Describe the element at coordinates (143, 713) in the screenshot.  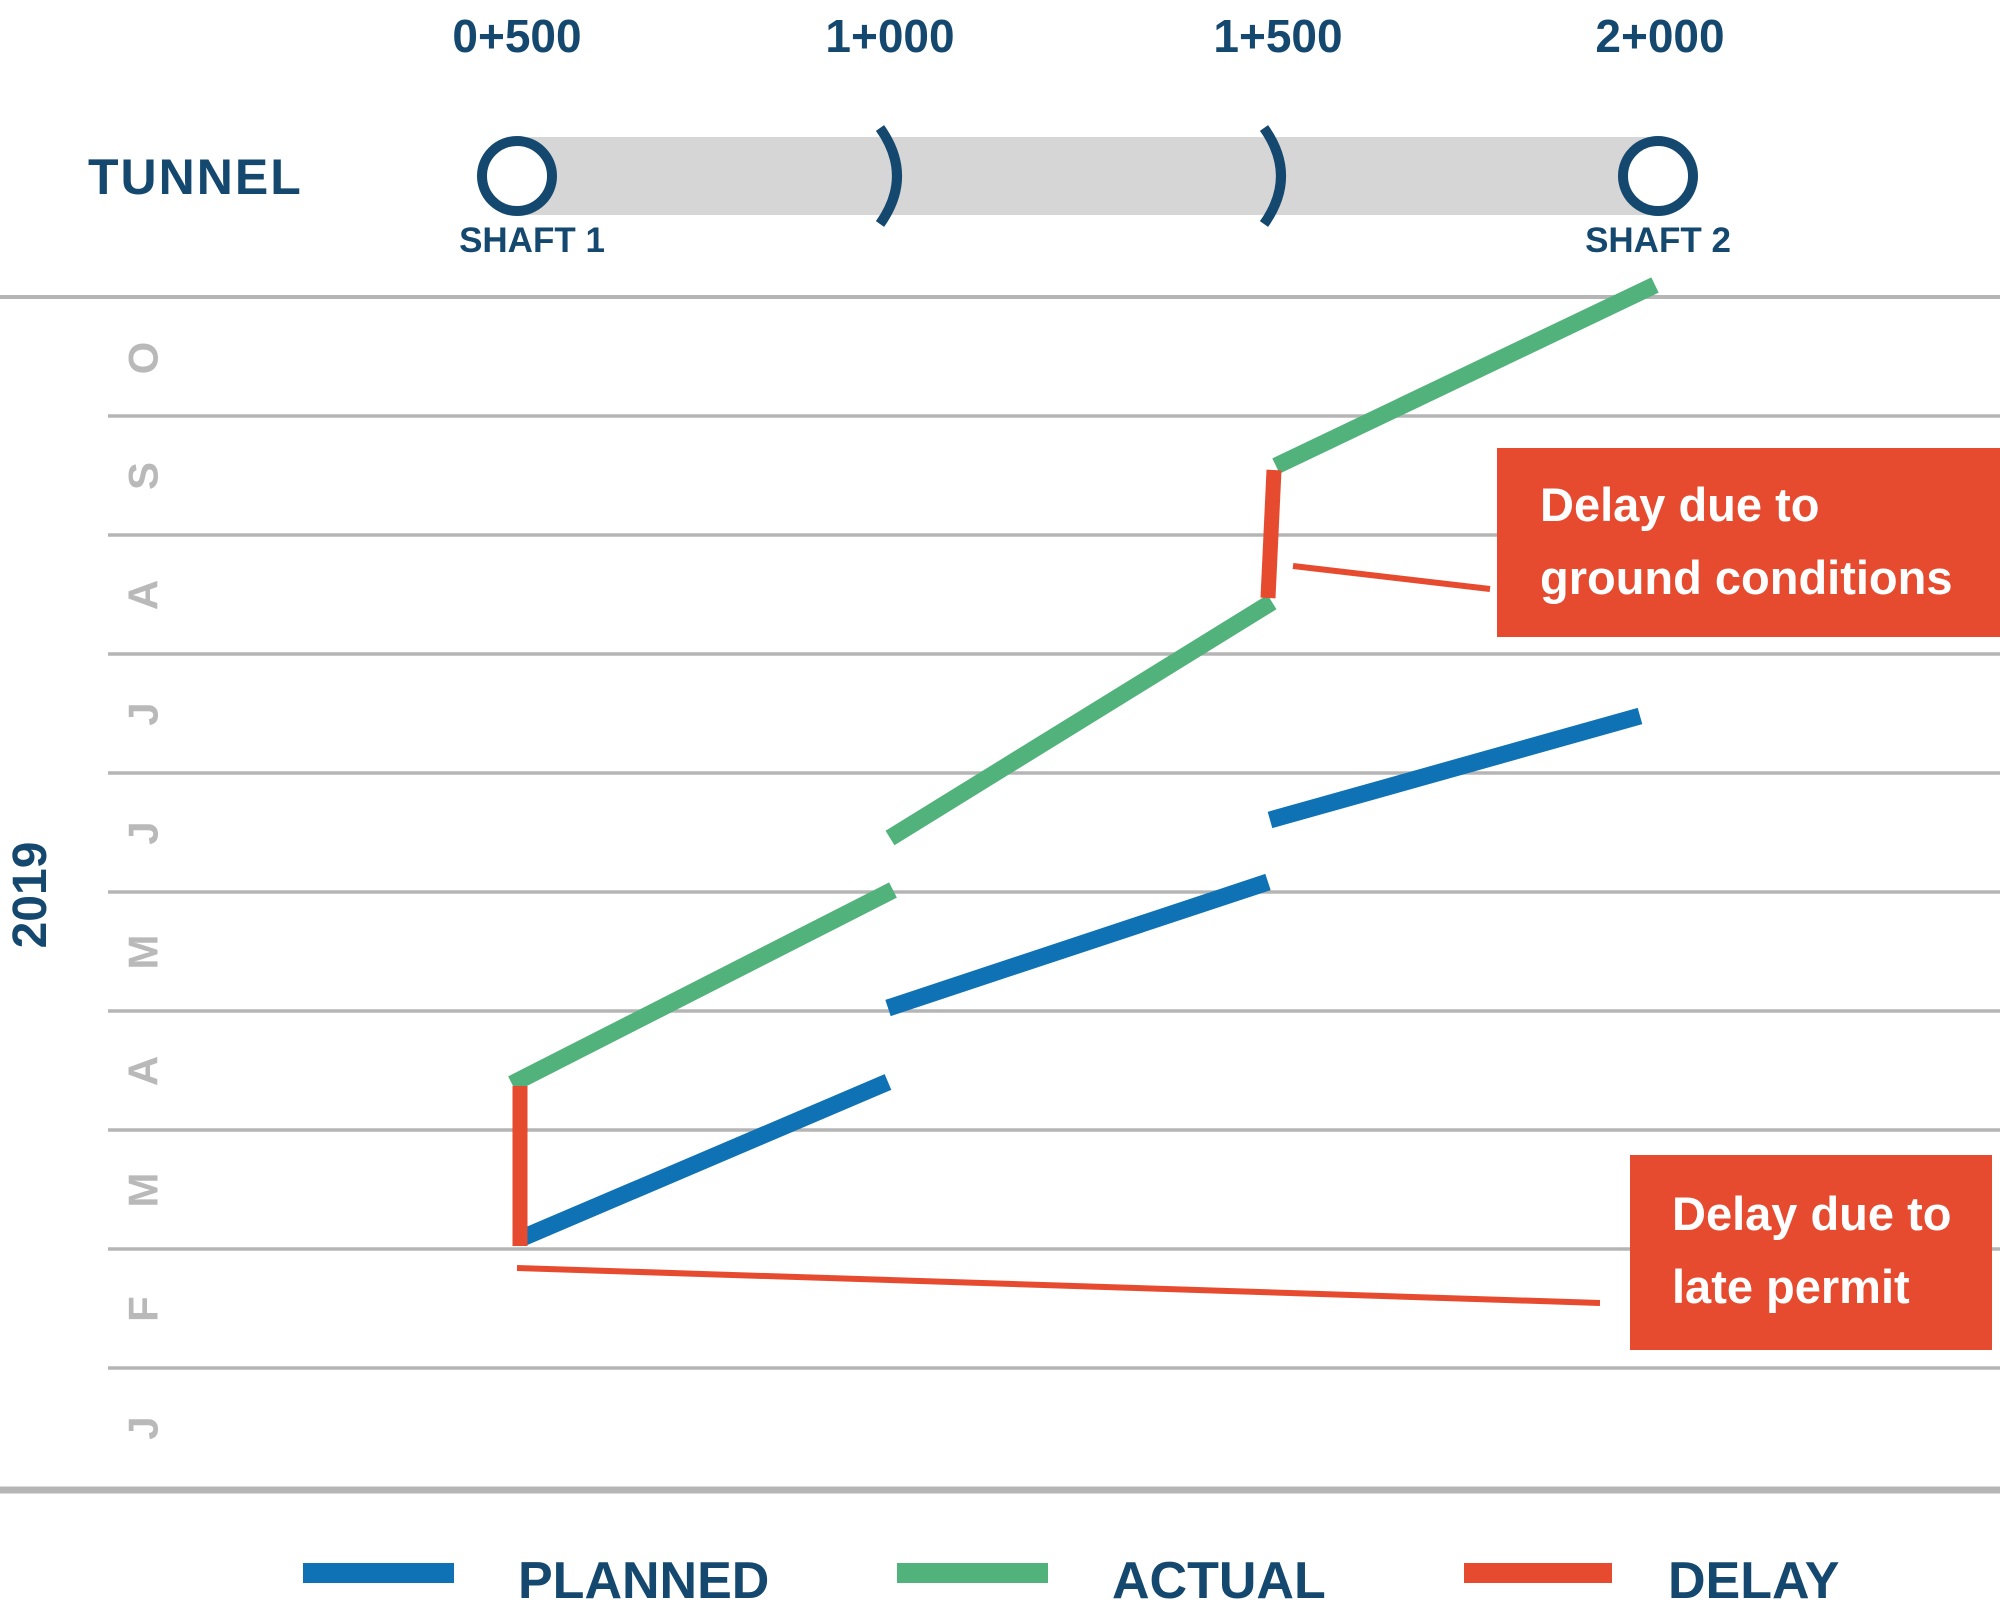
I see `month-label-jul: J` at that location.